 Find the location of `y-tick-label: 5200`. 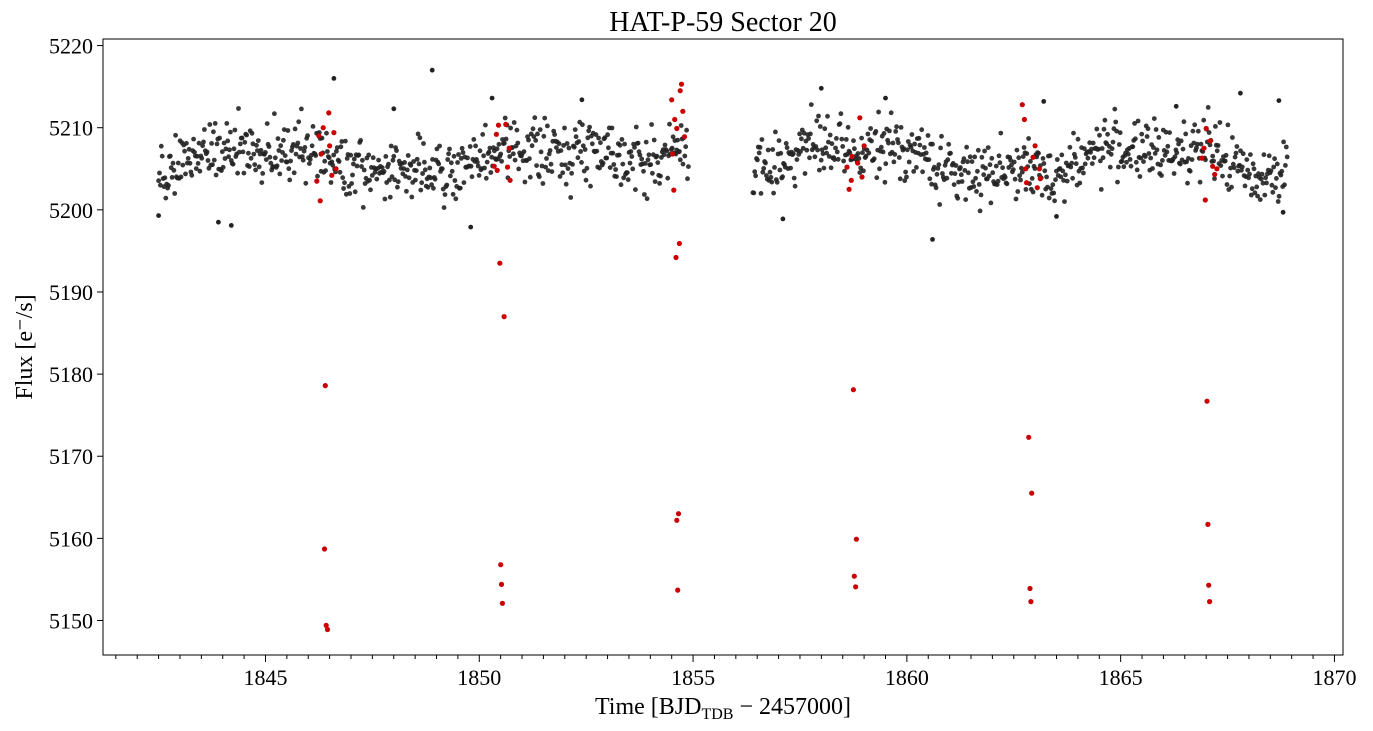

y-tick-label: 5200 is located at coordinates (71, 210).